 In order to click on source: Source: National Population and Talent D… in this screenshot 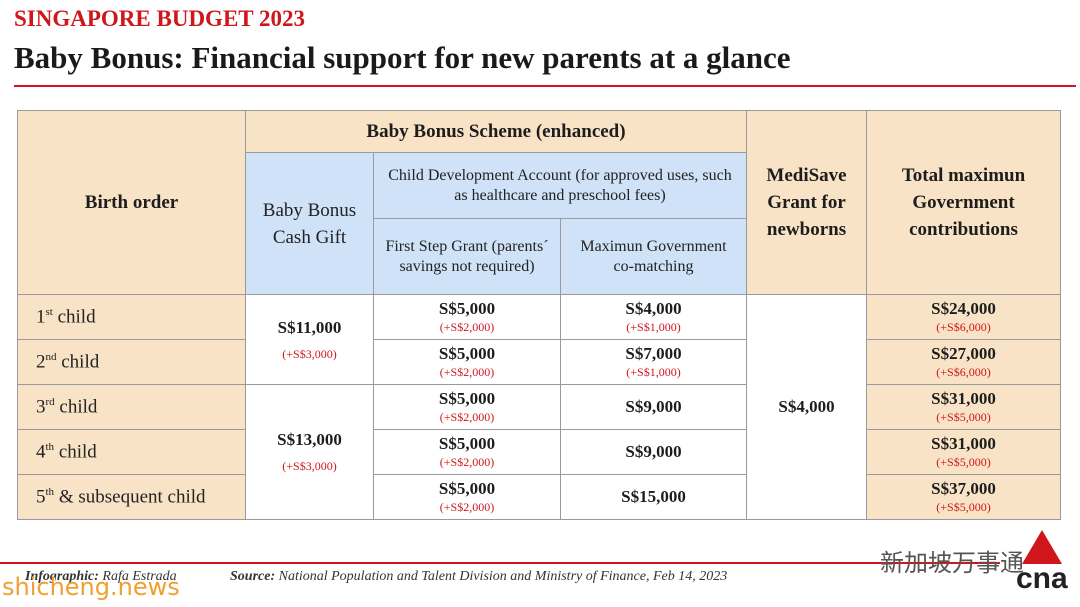, I will do `click(478, 577)`.